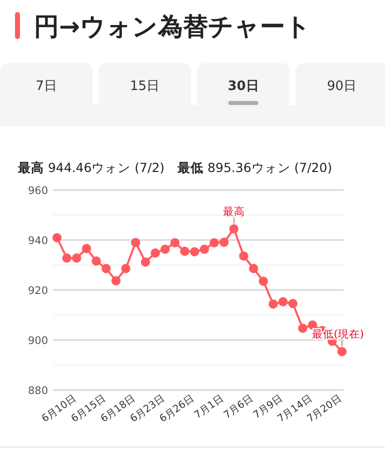 The width and height of the screenshot is (385, 450). I want to click on chart-title: 円→ウォン為替チャート, so click(172, 26).